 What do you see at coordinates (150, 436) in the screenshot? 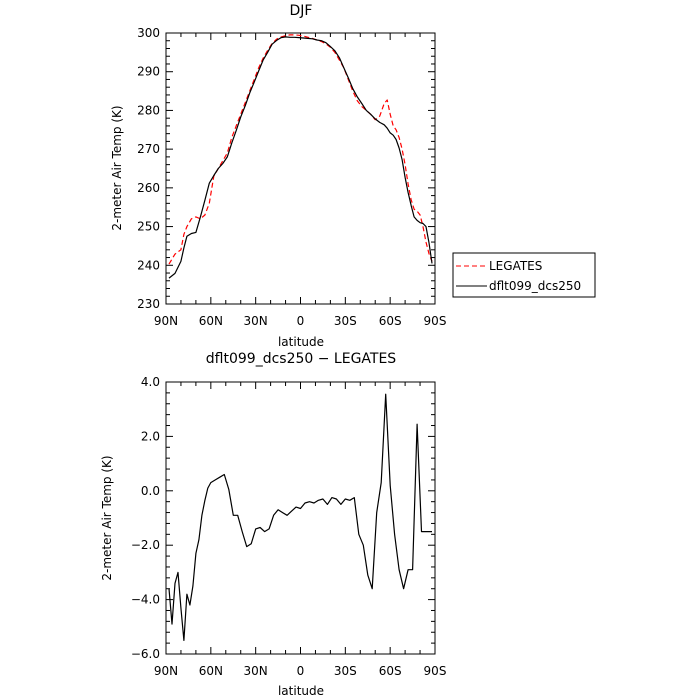
I see `bottom-y-tick-label: 2.0` at bounding box center [150, 436].